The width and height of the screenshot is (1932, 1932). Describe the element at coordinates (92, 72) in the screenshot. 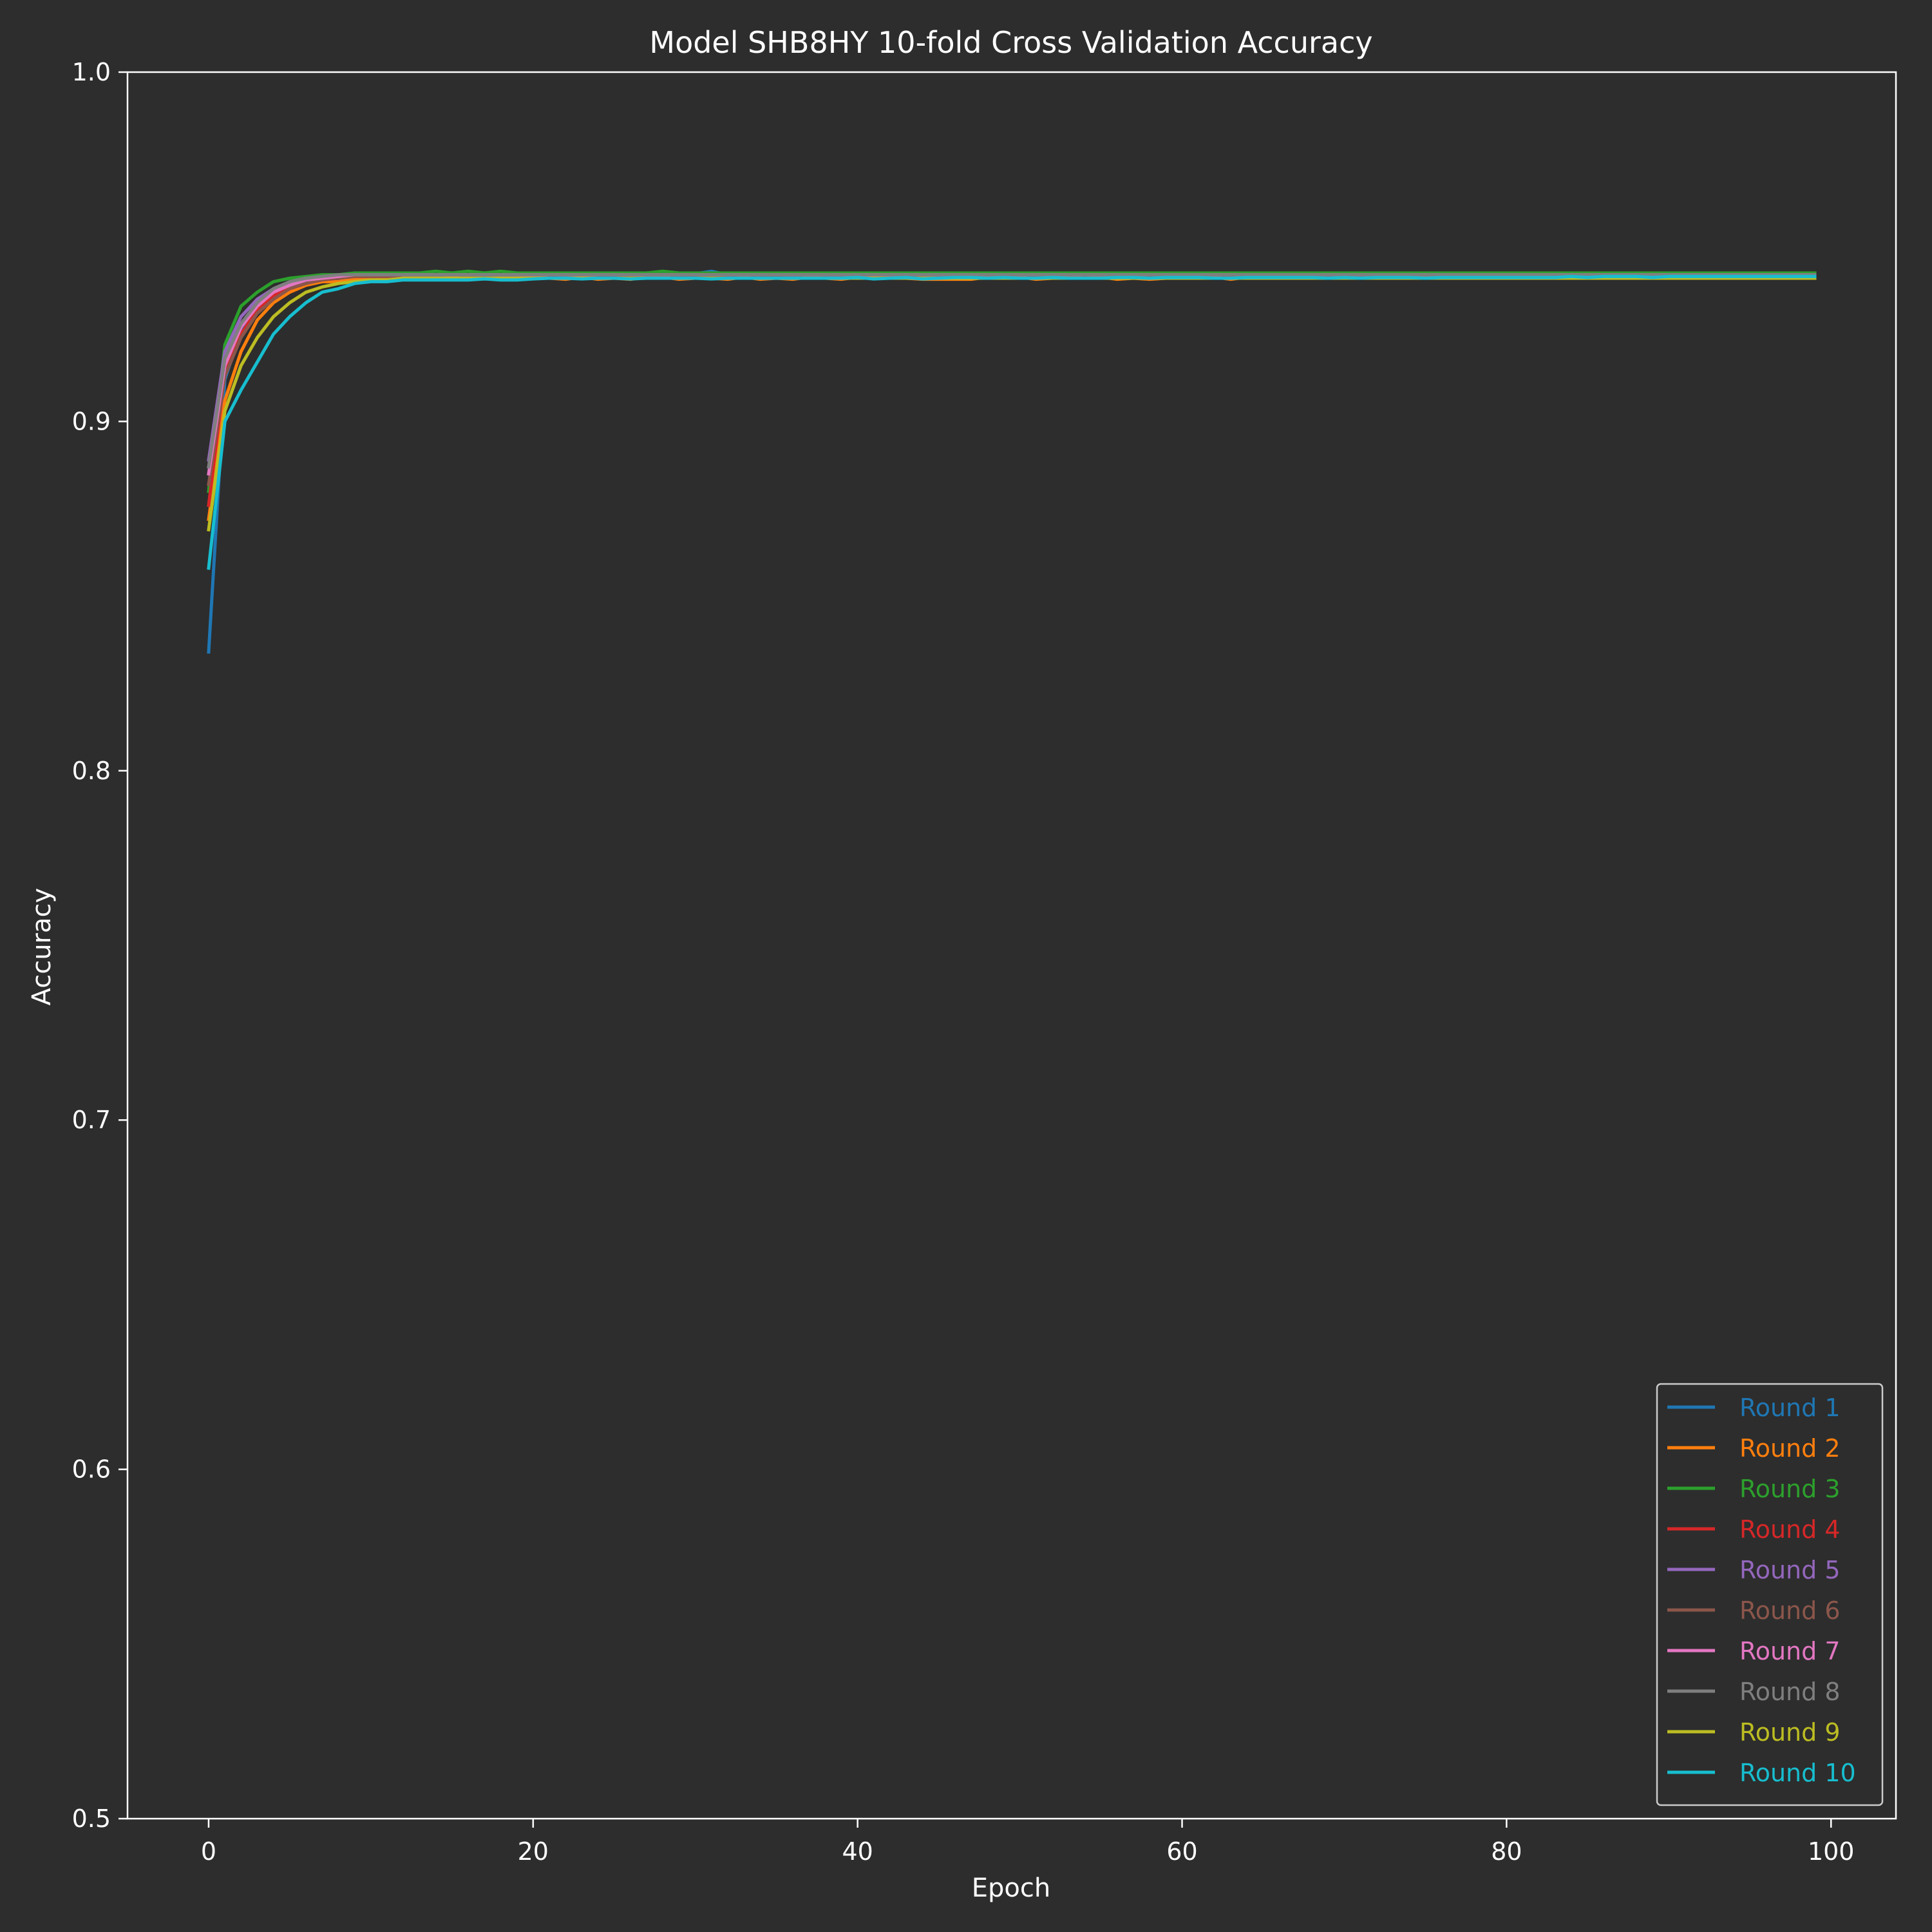

I see `y-tick-label: 1.0` at that location.